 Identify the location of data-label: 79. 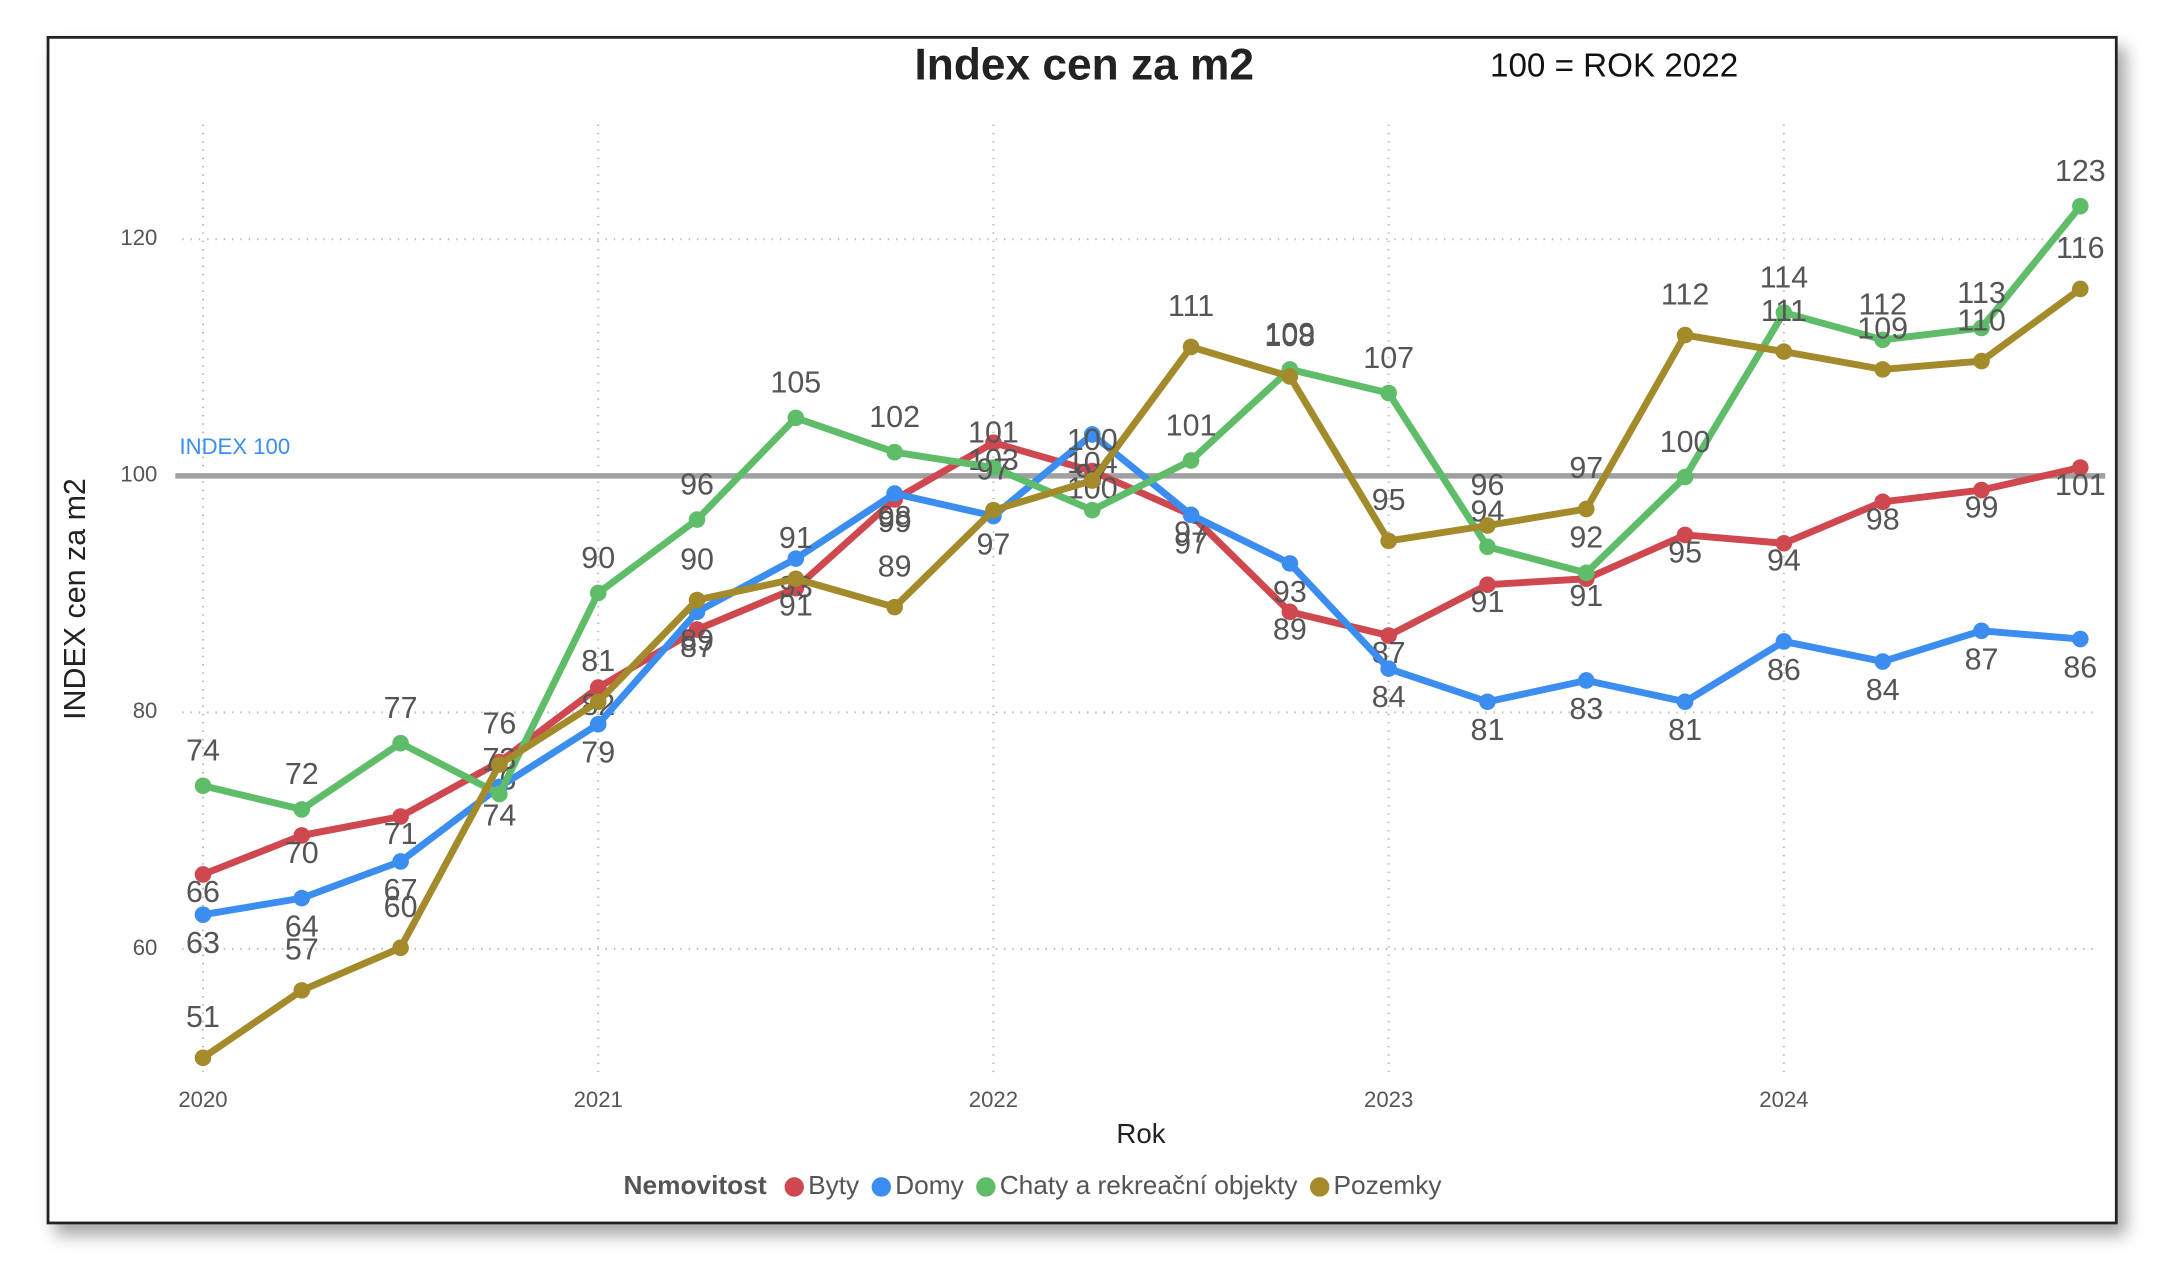
(598, 753).